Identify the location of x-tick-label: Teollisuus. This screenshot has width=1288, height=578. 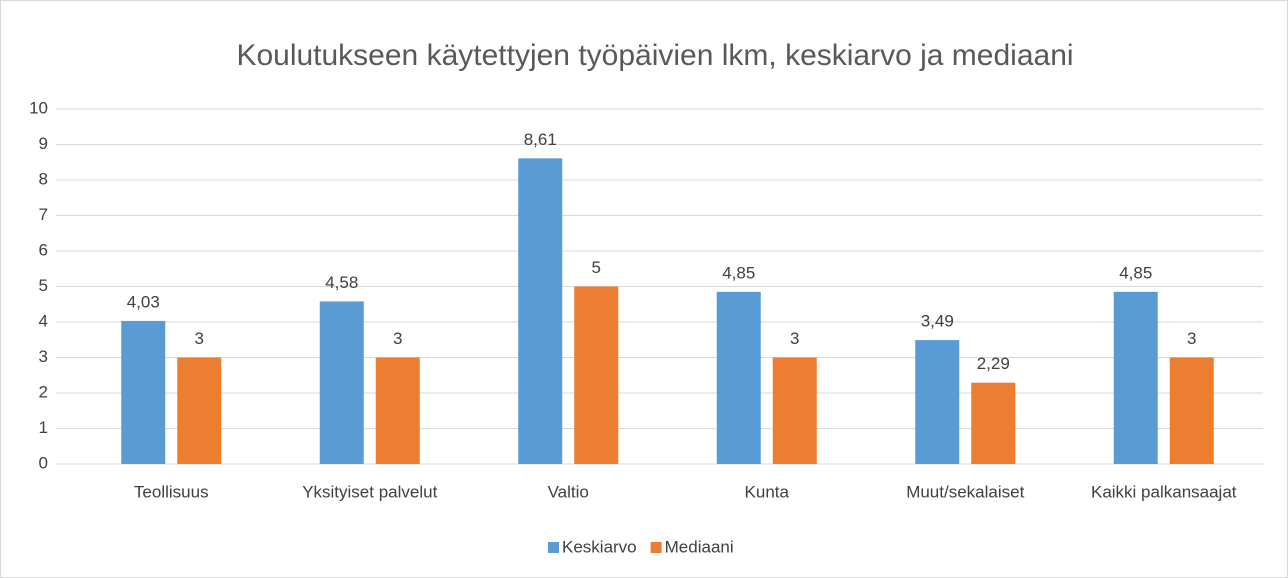
(171, 491).